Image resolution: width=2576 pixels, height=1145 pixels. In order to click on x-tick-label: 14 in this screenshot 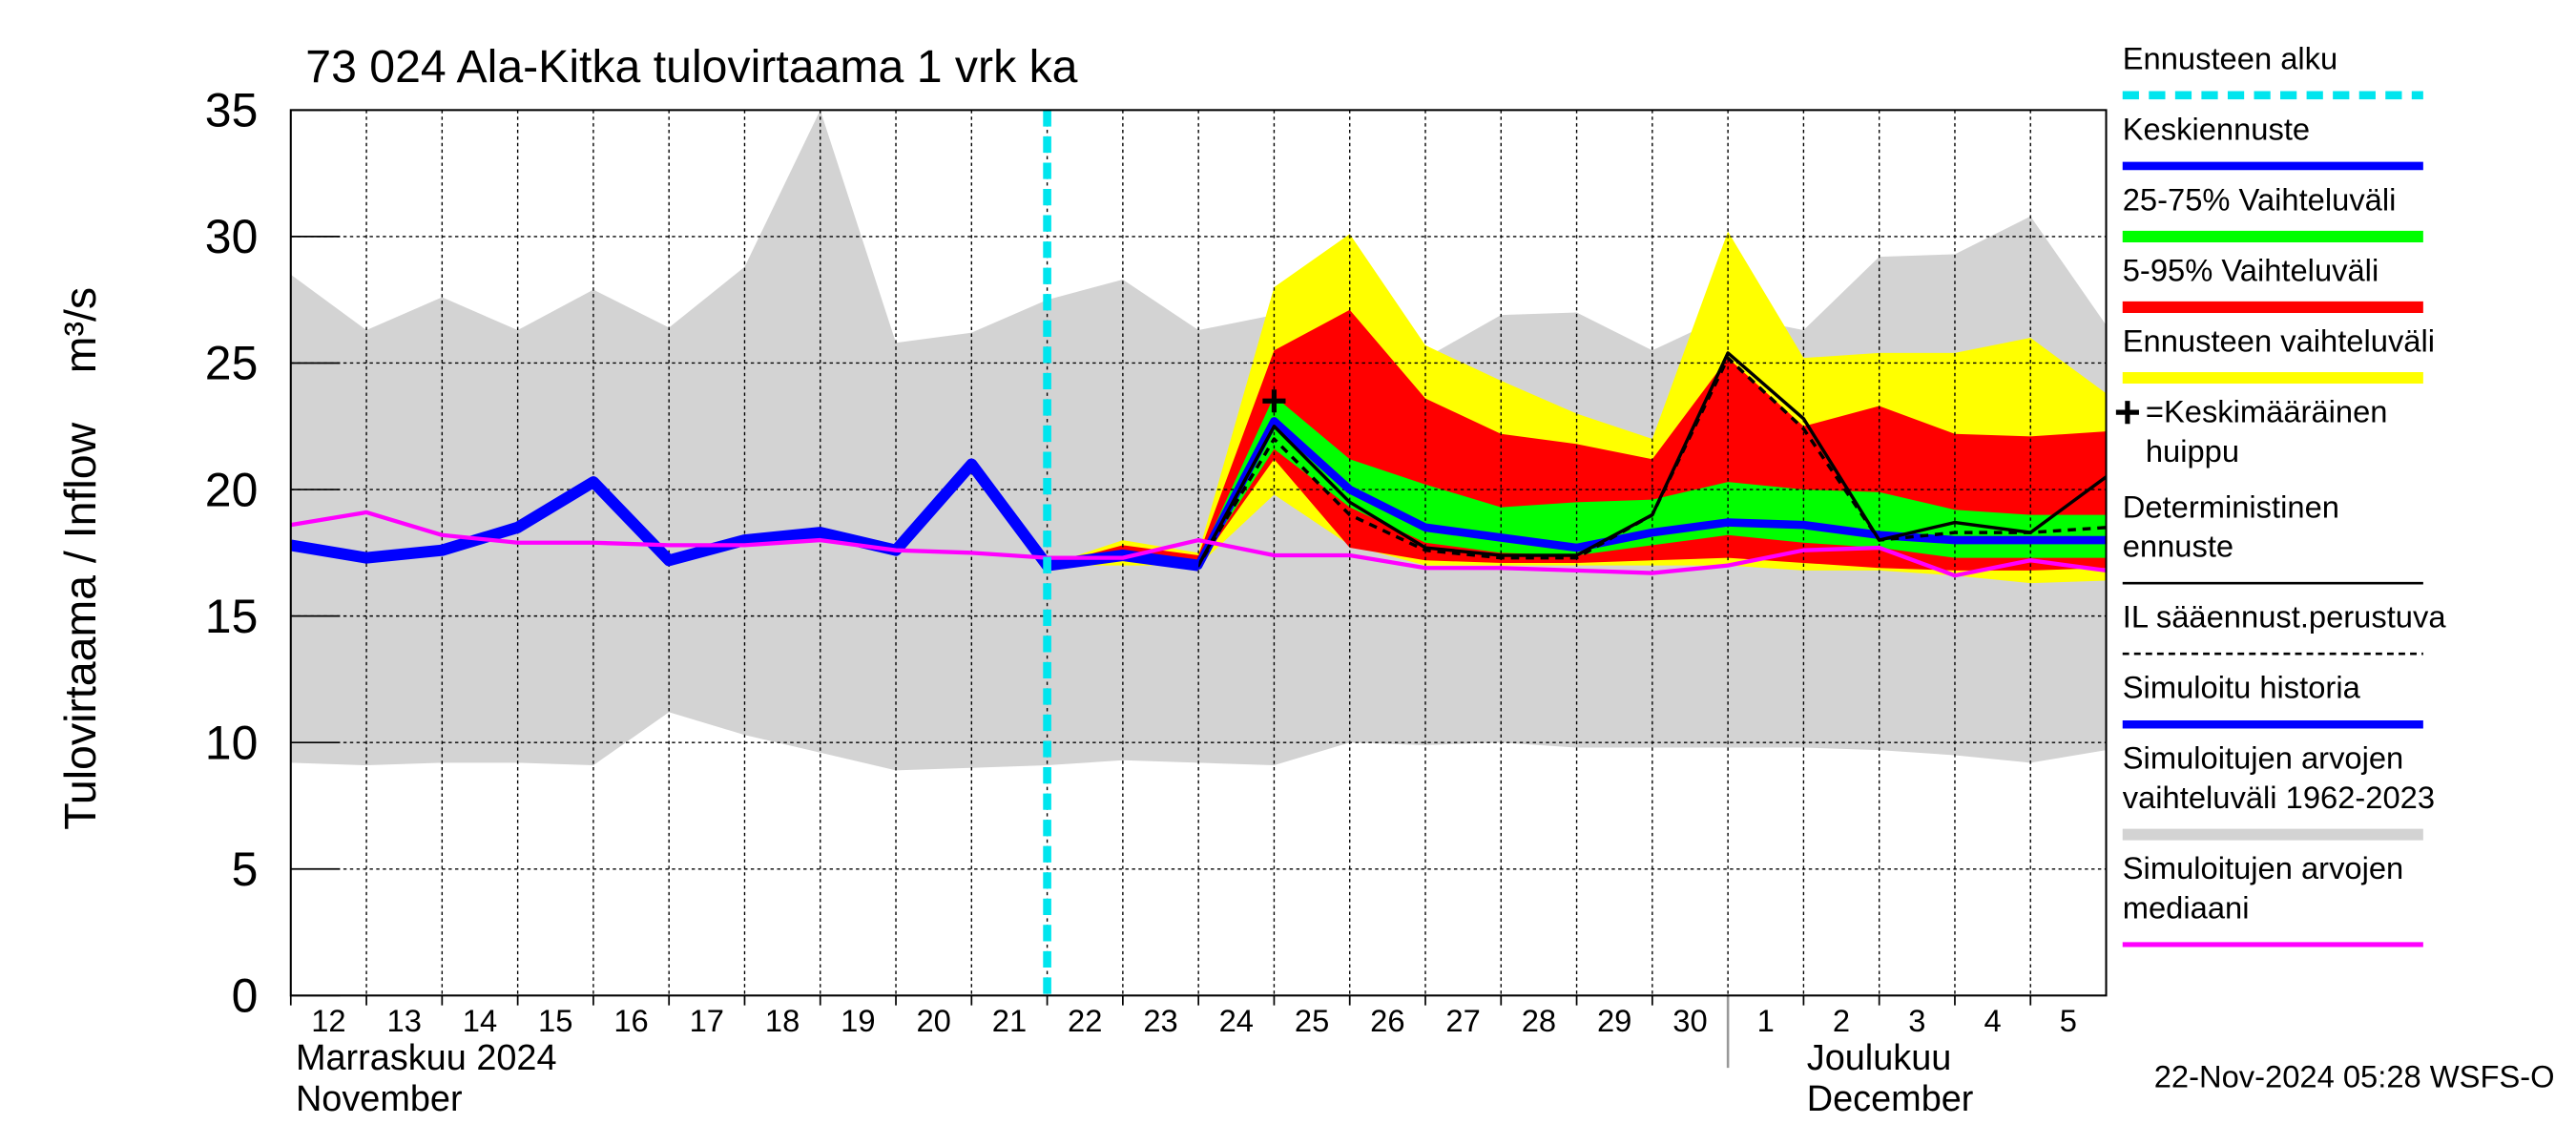, I will do `click(480, 1021)`.